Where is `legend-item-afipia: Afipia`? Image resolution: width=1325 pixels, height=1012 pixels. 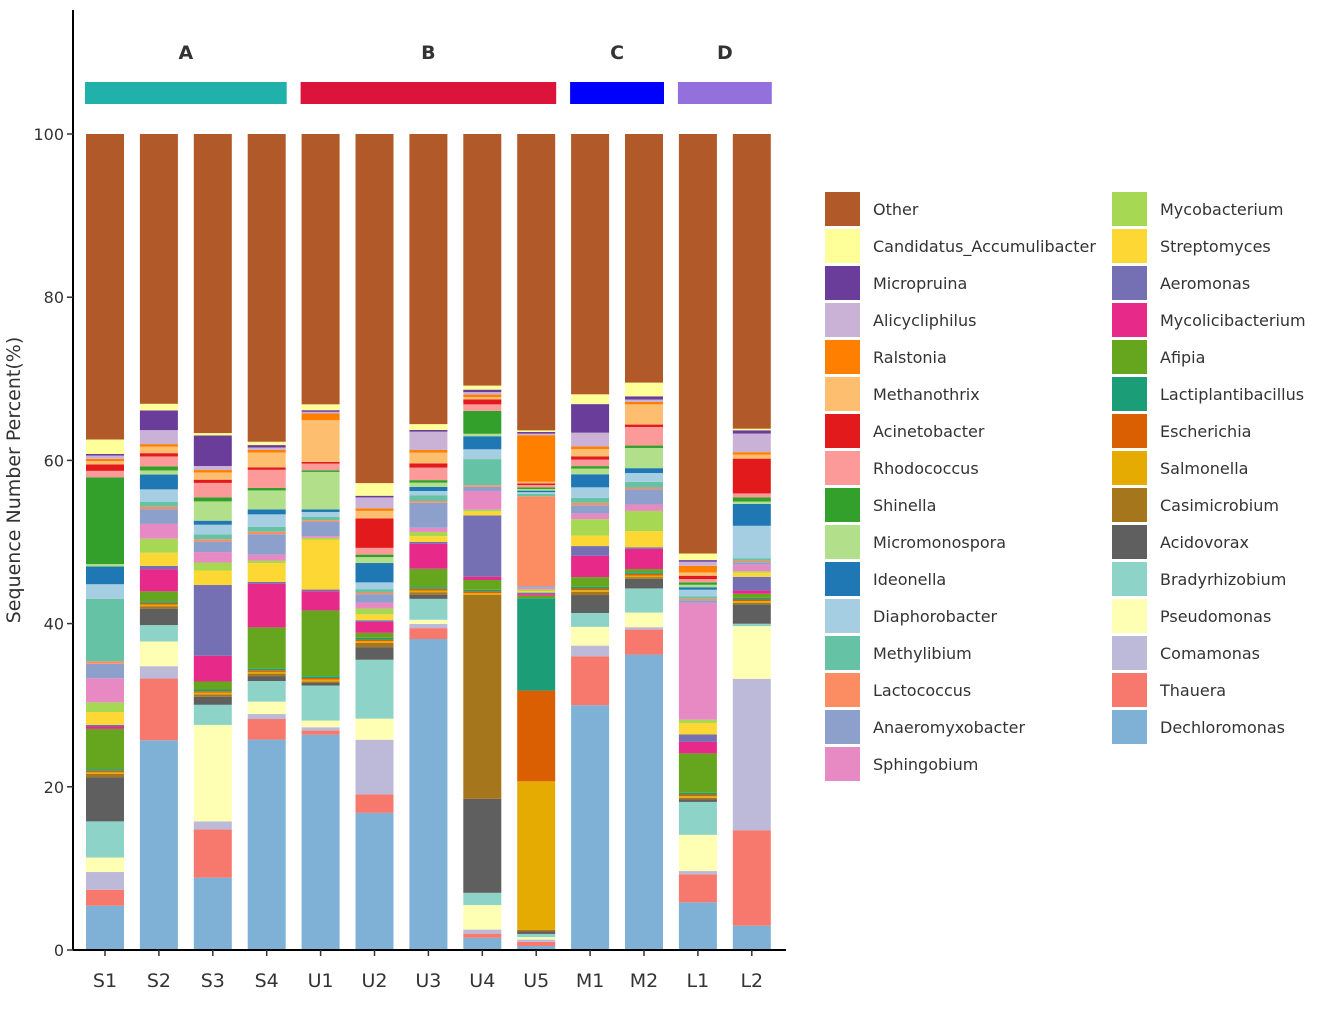
legend-item-afipia: Afipia is located at coordinates (1158, 357).